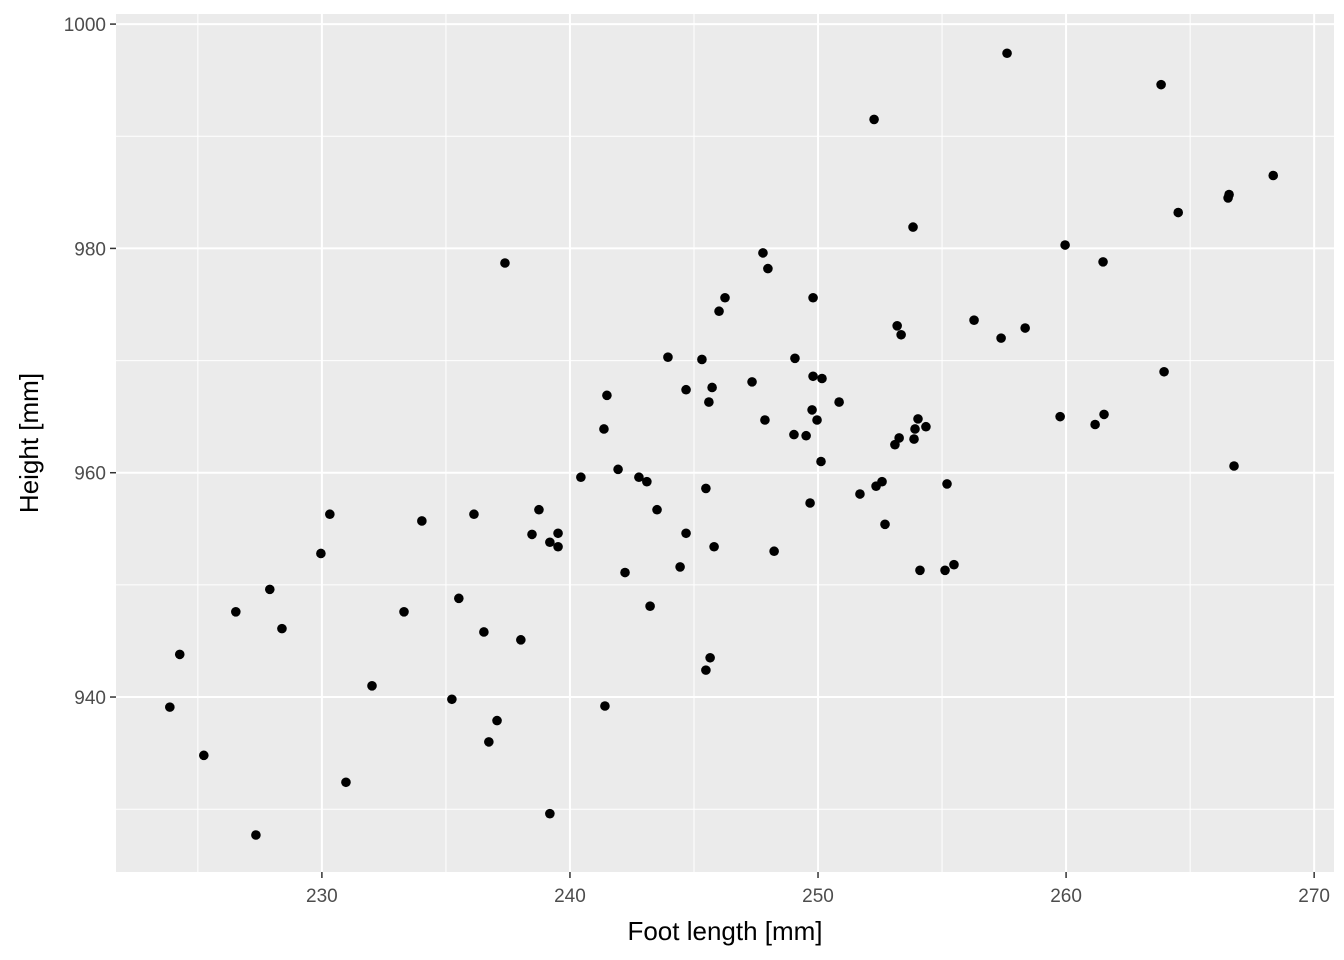  I want to click on x-tick-label: 230, so click(322, 896).